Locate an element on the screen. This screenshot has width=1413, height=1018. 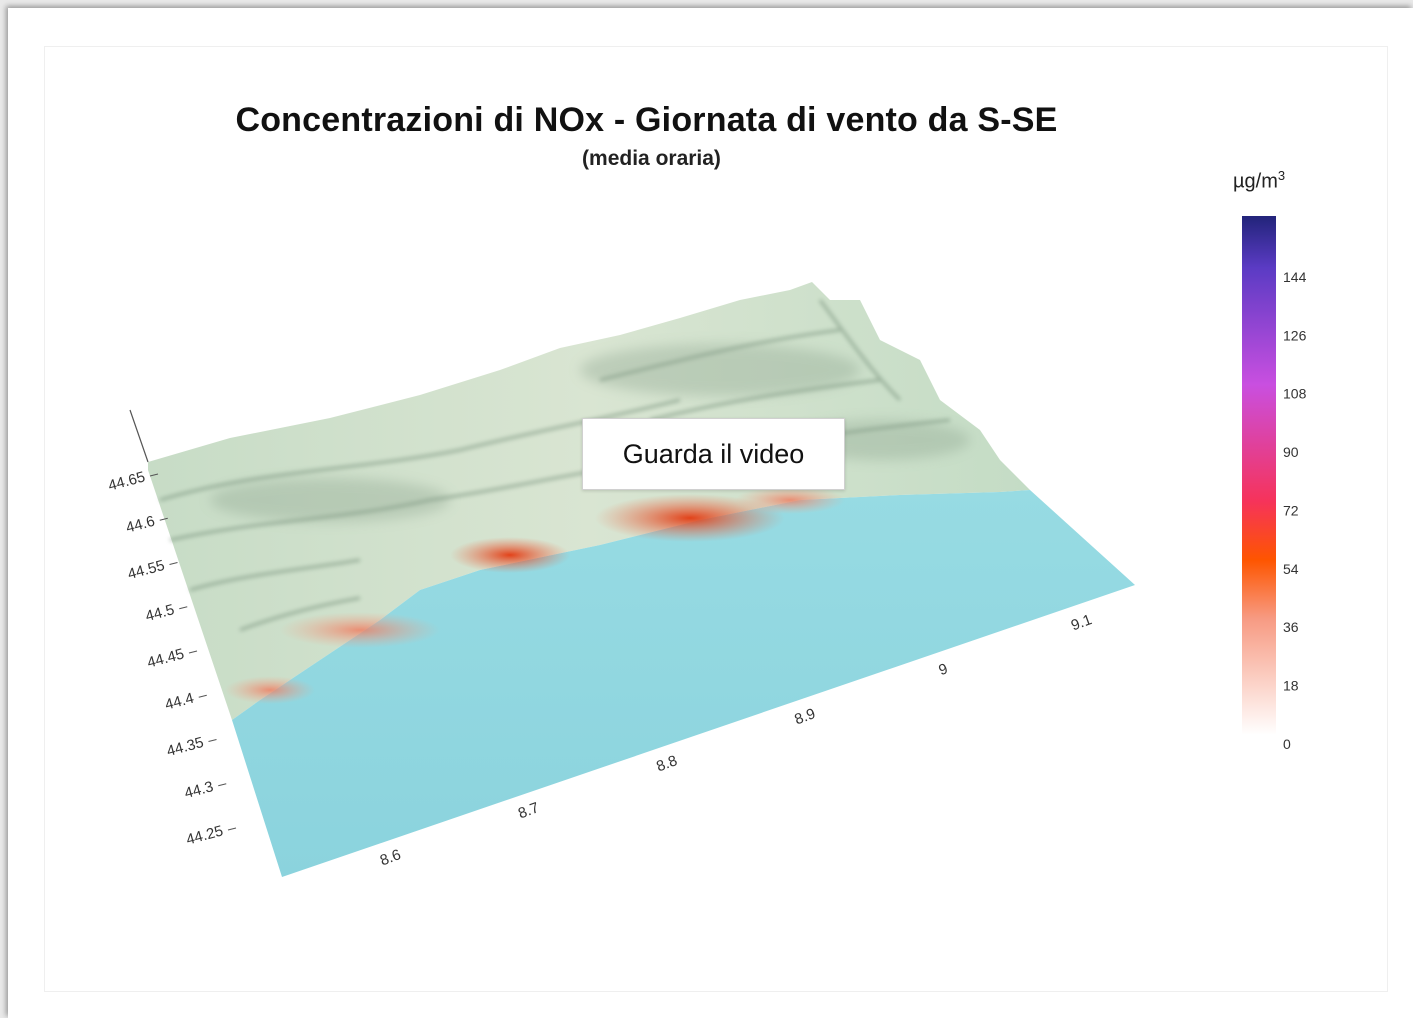
x-tick-label: 8.6 is located at coordinates (390, 857).